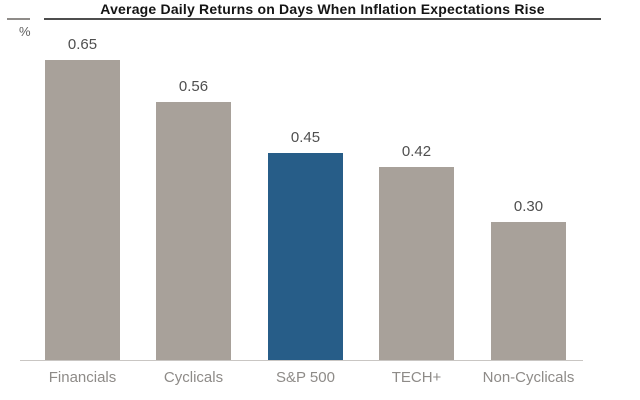 Image resolution: width=640 pixels, height=400 pixels. Describe the element at coordinates (416, 151) in the screenshot. I see `value-label-tech: 0.42` at that location.